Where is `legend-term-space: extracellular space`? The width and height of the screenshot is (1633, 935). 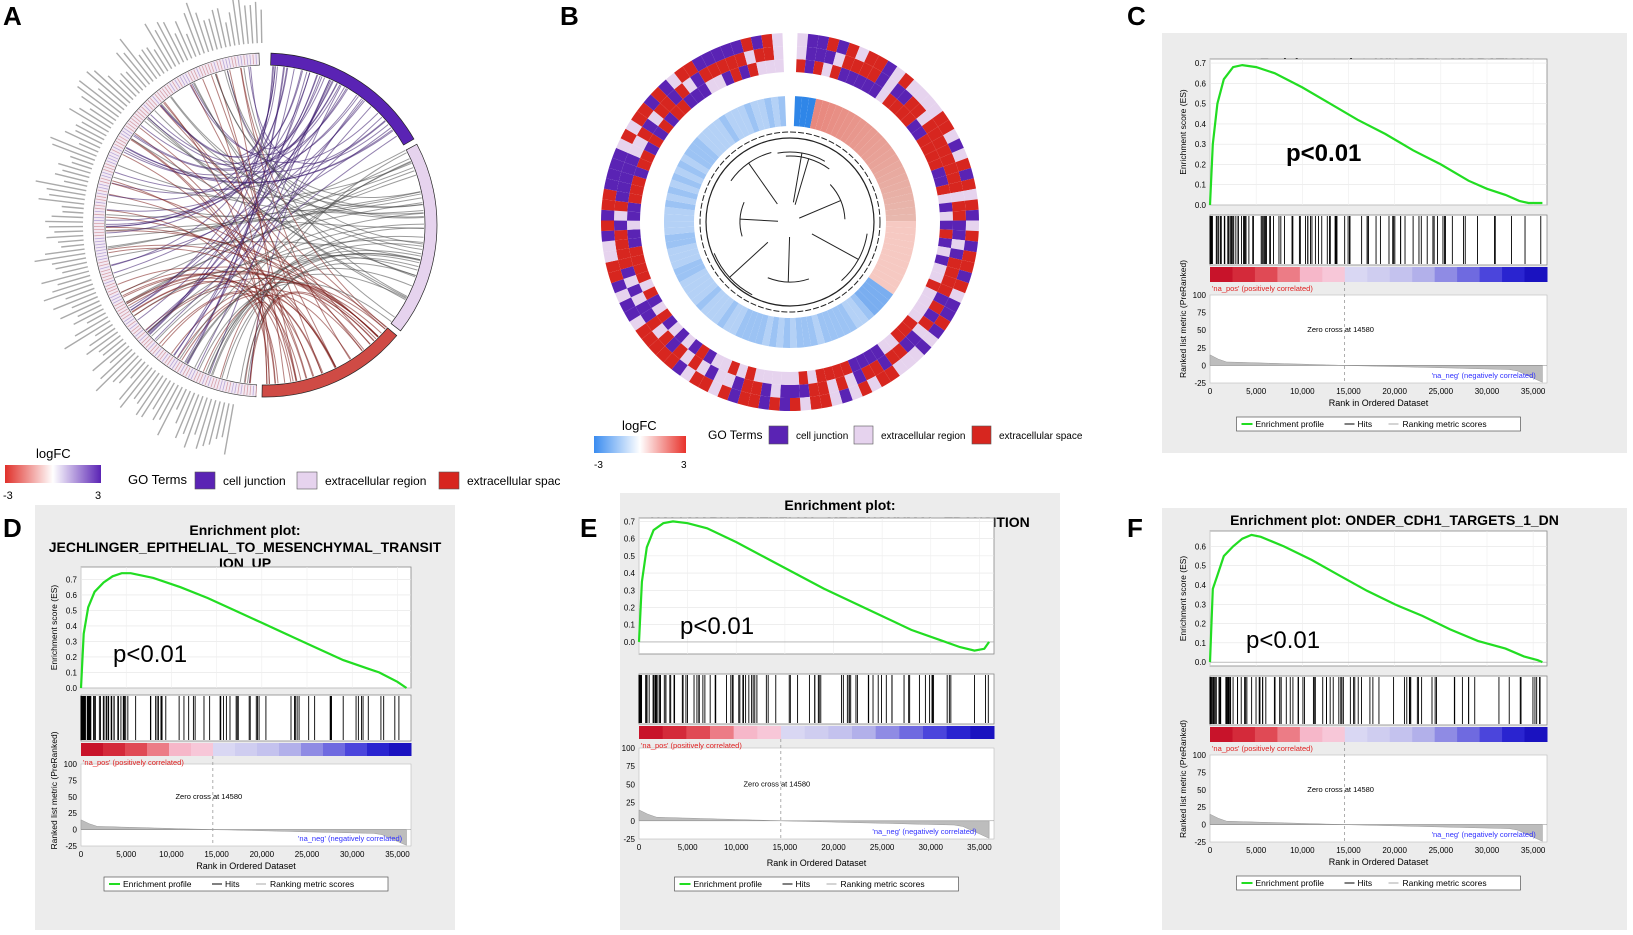
legend-term-space: extracellular space is located at coordinates (1041, 436).